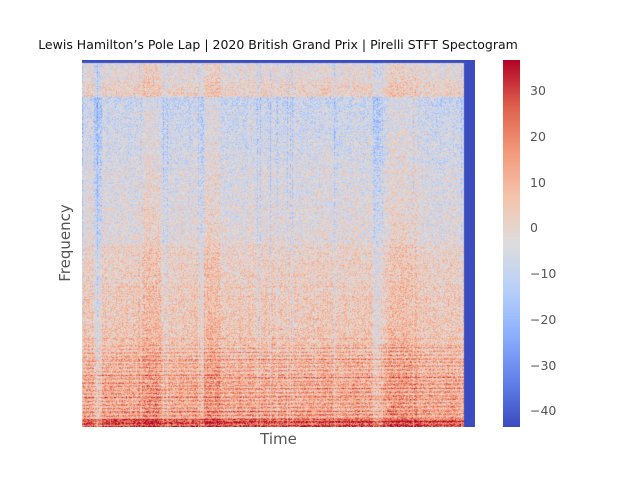 This screenshot has width=640, height=480. Describe the element at coordinates (278, 439) in the screenshot. I see `x-axis-label: Time` at that location.